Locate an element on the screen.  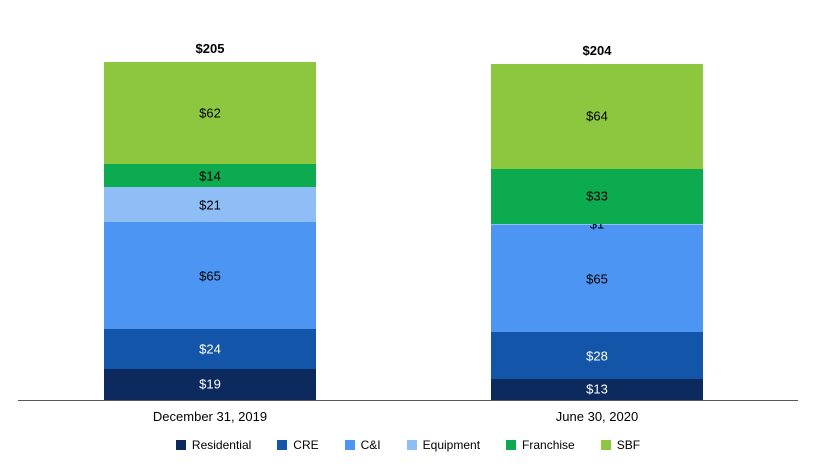
segment-value-label: $14 is located at coordinates (210, 176).